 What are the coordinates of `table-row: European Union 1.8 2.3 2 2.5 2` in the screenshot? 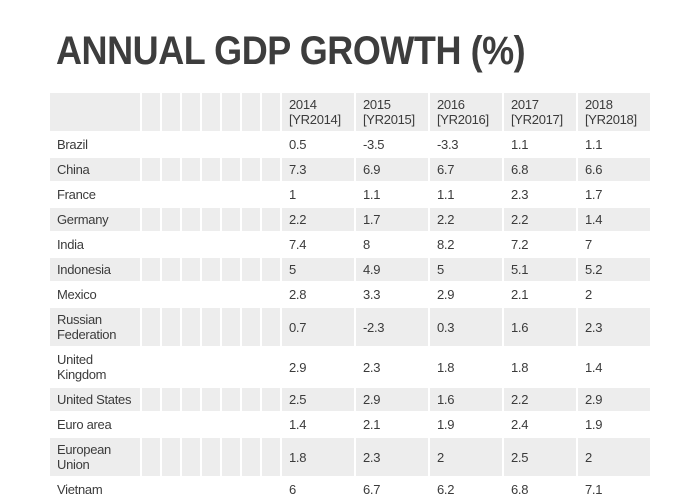 It's located at (350, 457).